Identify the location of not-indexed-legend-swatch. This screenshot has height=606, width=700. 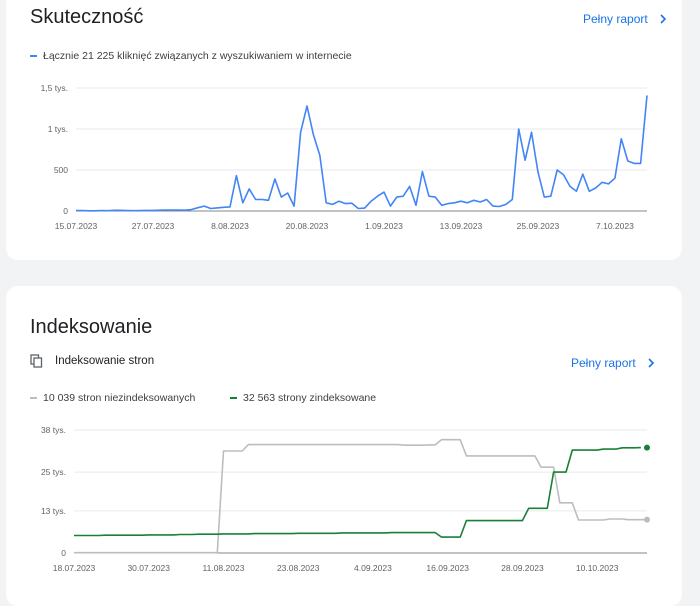
(33, 398).